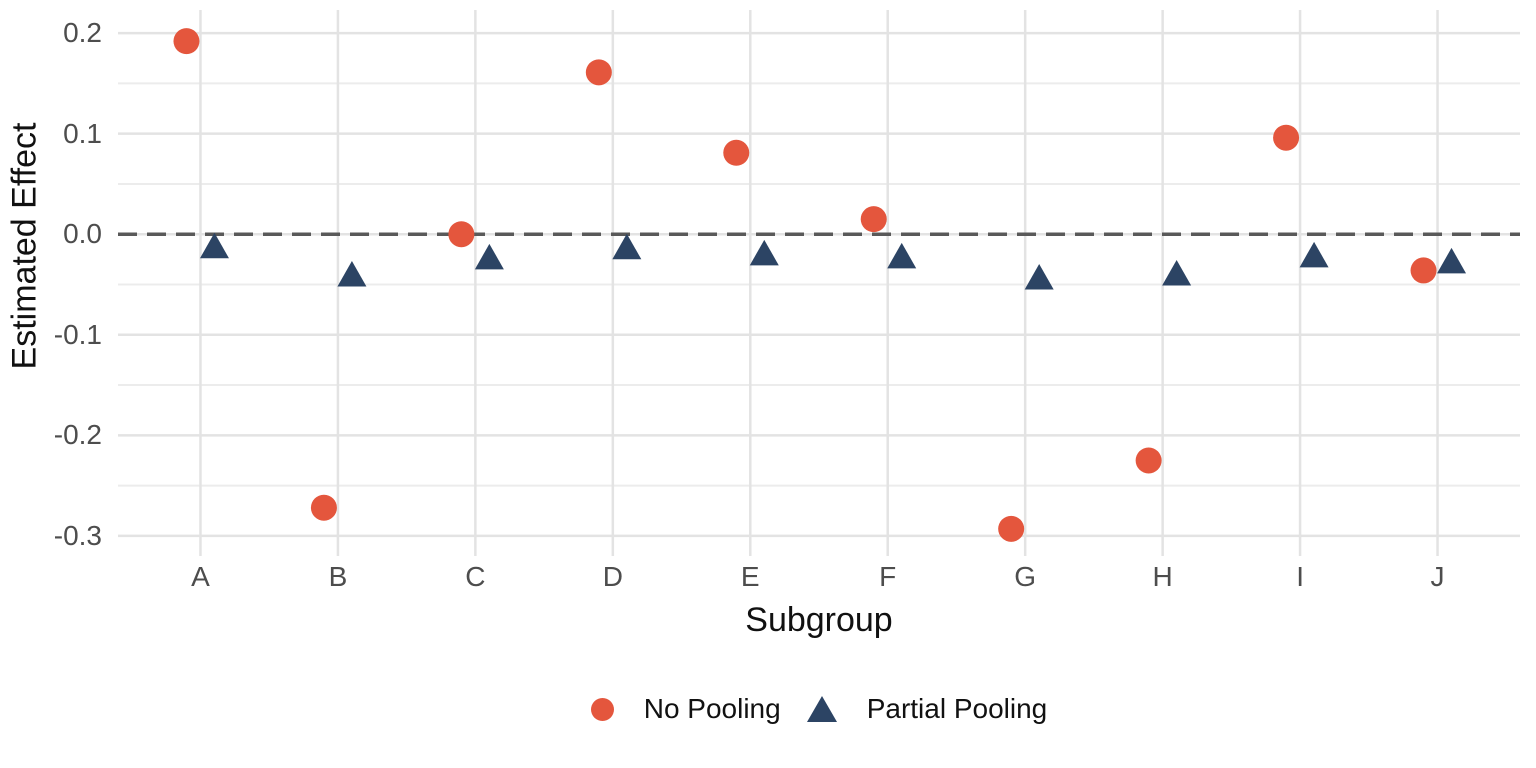  Describe the element at coordinates (82, 33) in the screenshot. I see `y-tick-label-0.2: 0.2` at that location.